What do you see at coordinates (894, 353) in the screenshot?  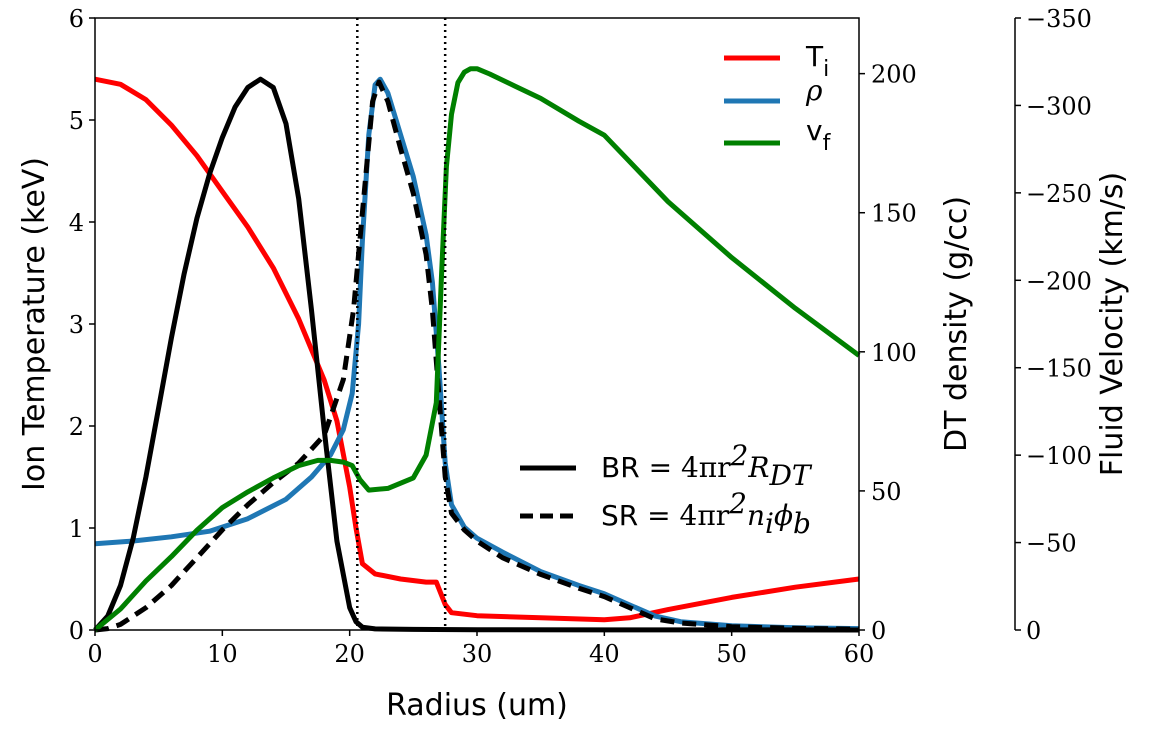 I see `y-right1-tick-label: 100` at bounding box center [894, 353].